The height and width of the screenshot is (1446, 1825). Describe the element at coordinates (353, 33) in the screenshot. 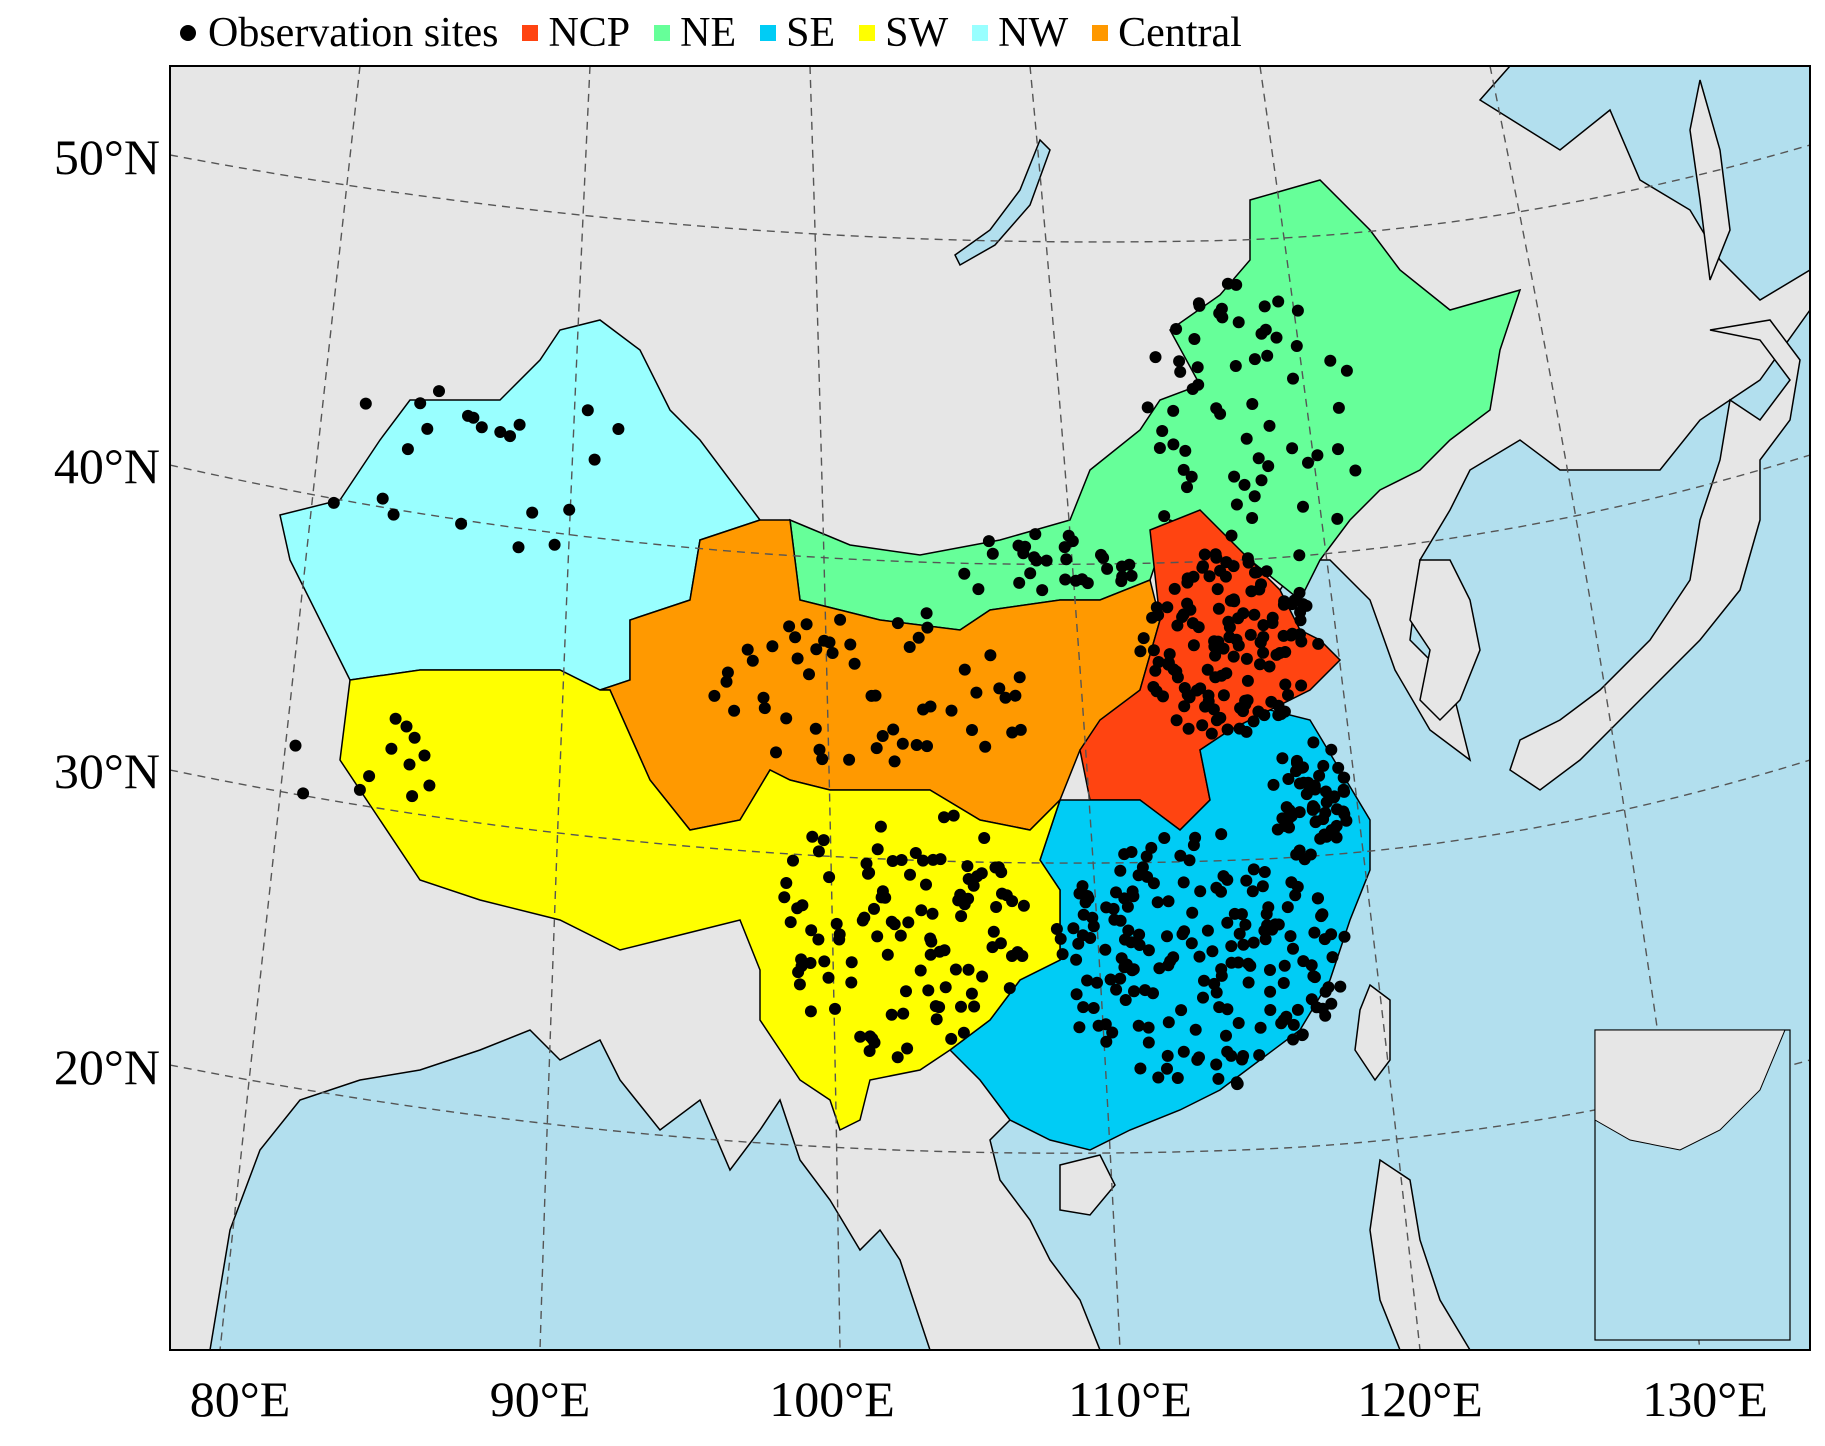

I see `legend-label-observation-sites: Observation sites` at that location.